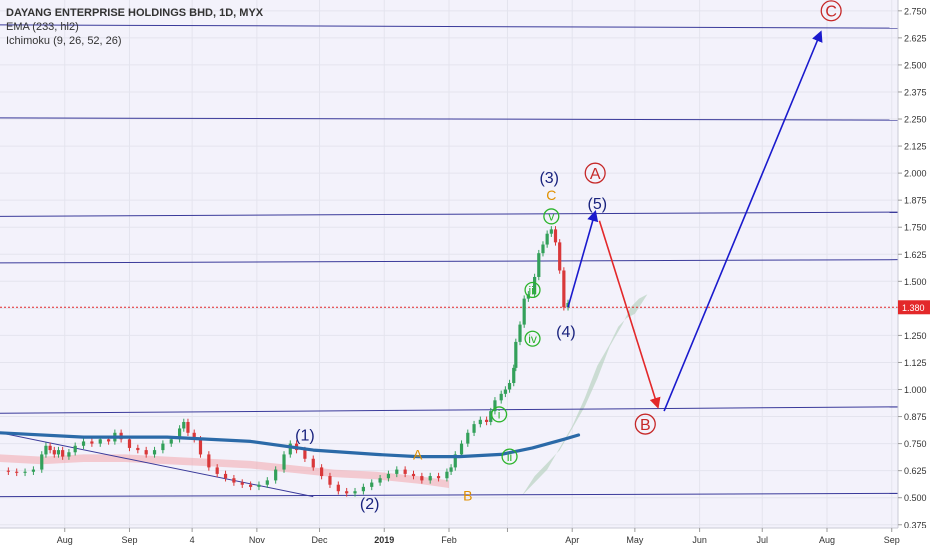 The width and height of the screenshot is (932, 550). What do you see at coordinates (549, 178) in the screenshot?
I see `wave-label: (3)` at bounding box center [549, 178].